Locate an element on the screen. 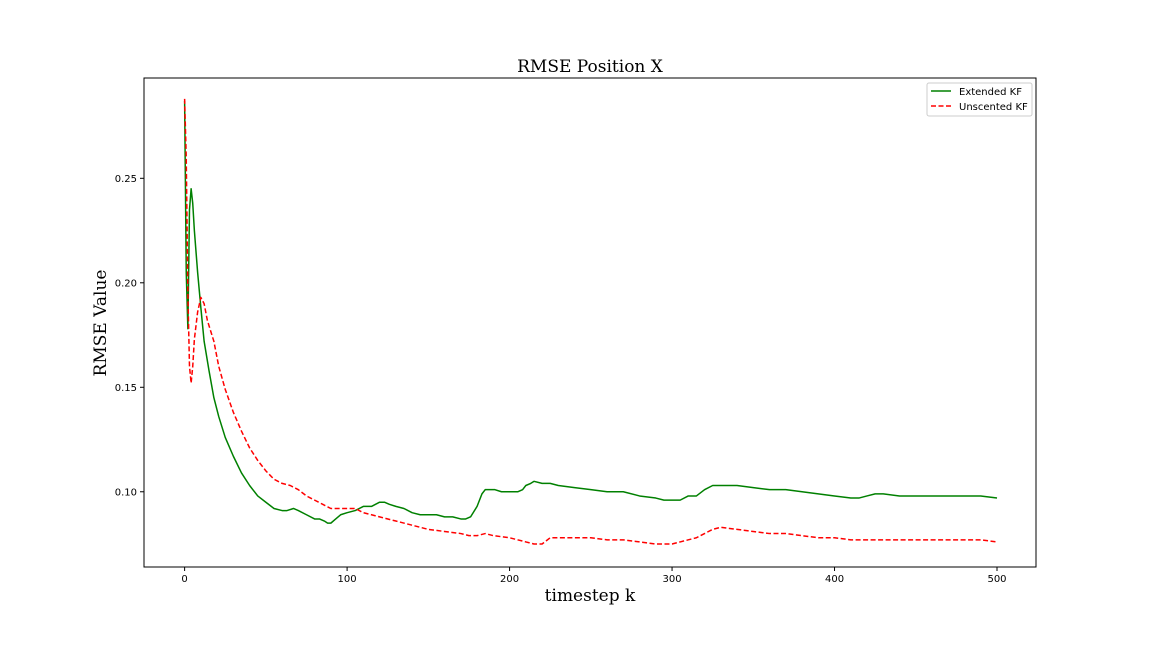 This screenshot has height=648, width=1152. y-axis-ticks: 0.10 0.15 0.20 0.25 is located at coordinates (129, 336).